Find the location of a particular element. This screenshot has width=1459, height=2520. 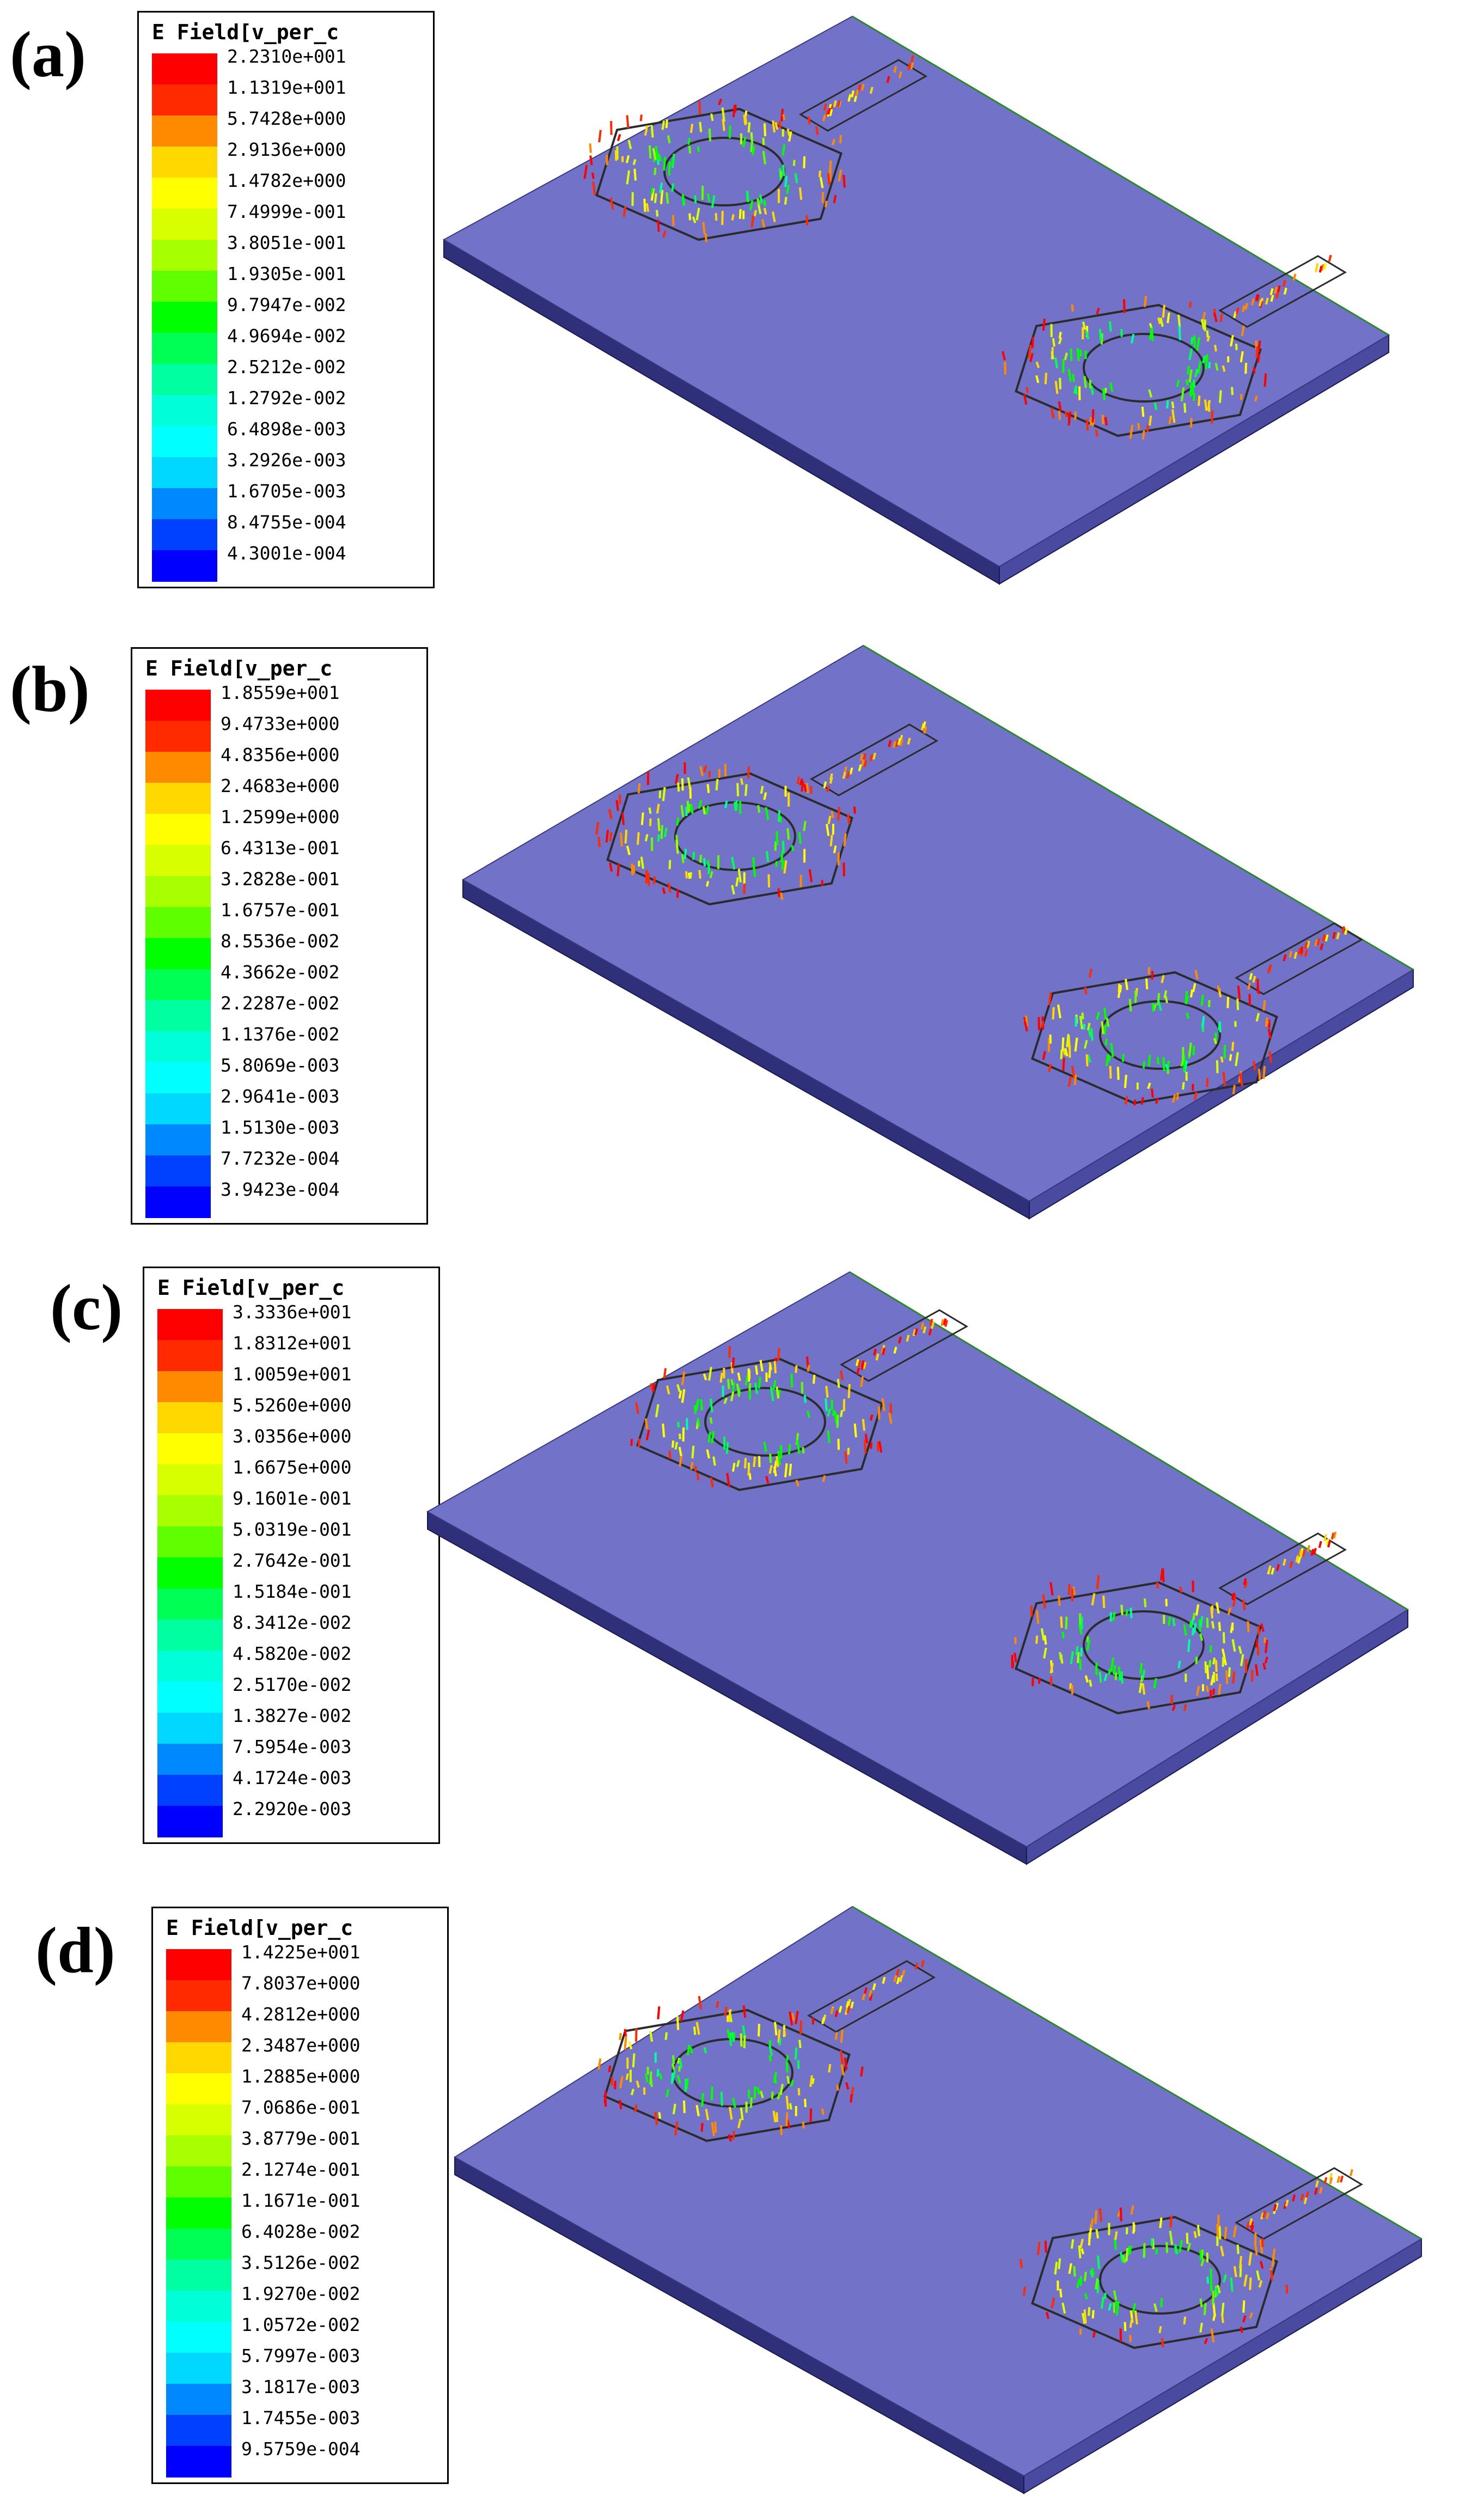

legend-tick-label: 7.8037e+000 is located at coordinates (301, 1983).